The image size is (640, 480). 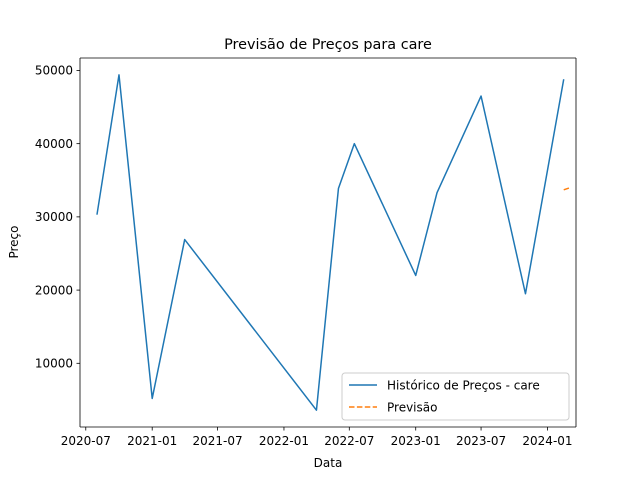 What do you see at coordinates (463, 386) in the screenshot?
I see `legend-label-historico: Histórico de Preços - care` at bounding box center [463, 386].